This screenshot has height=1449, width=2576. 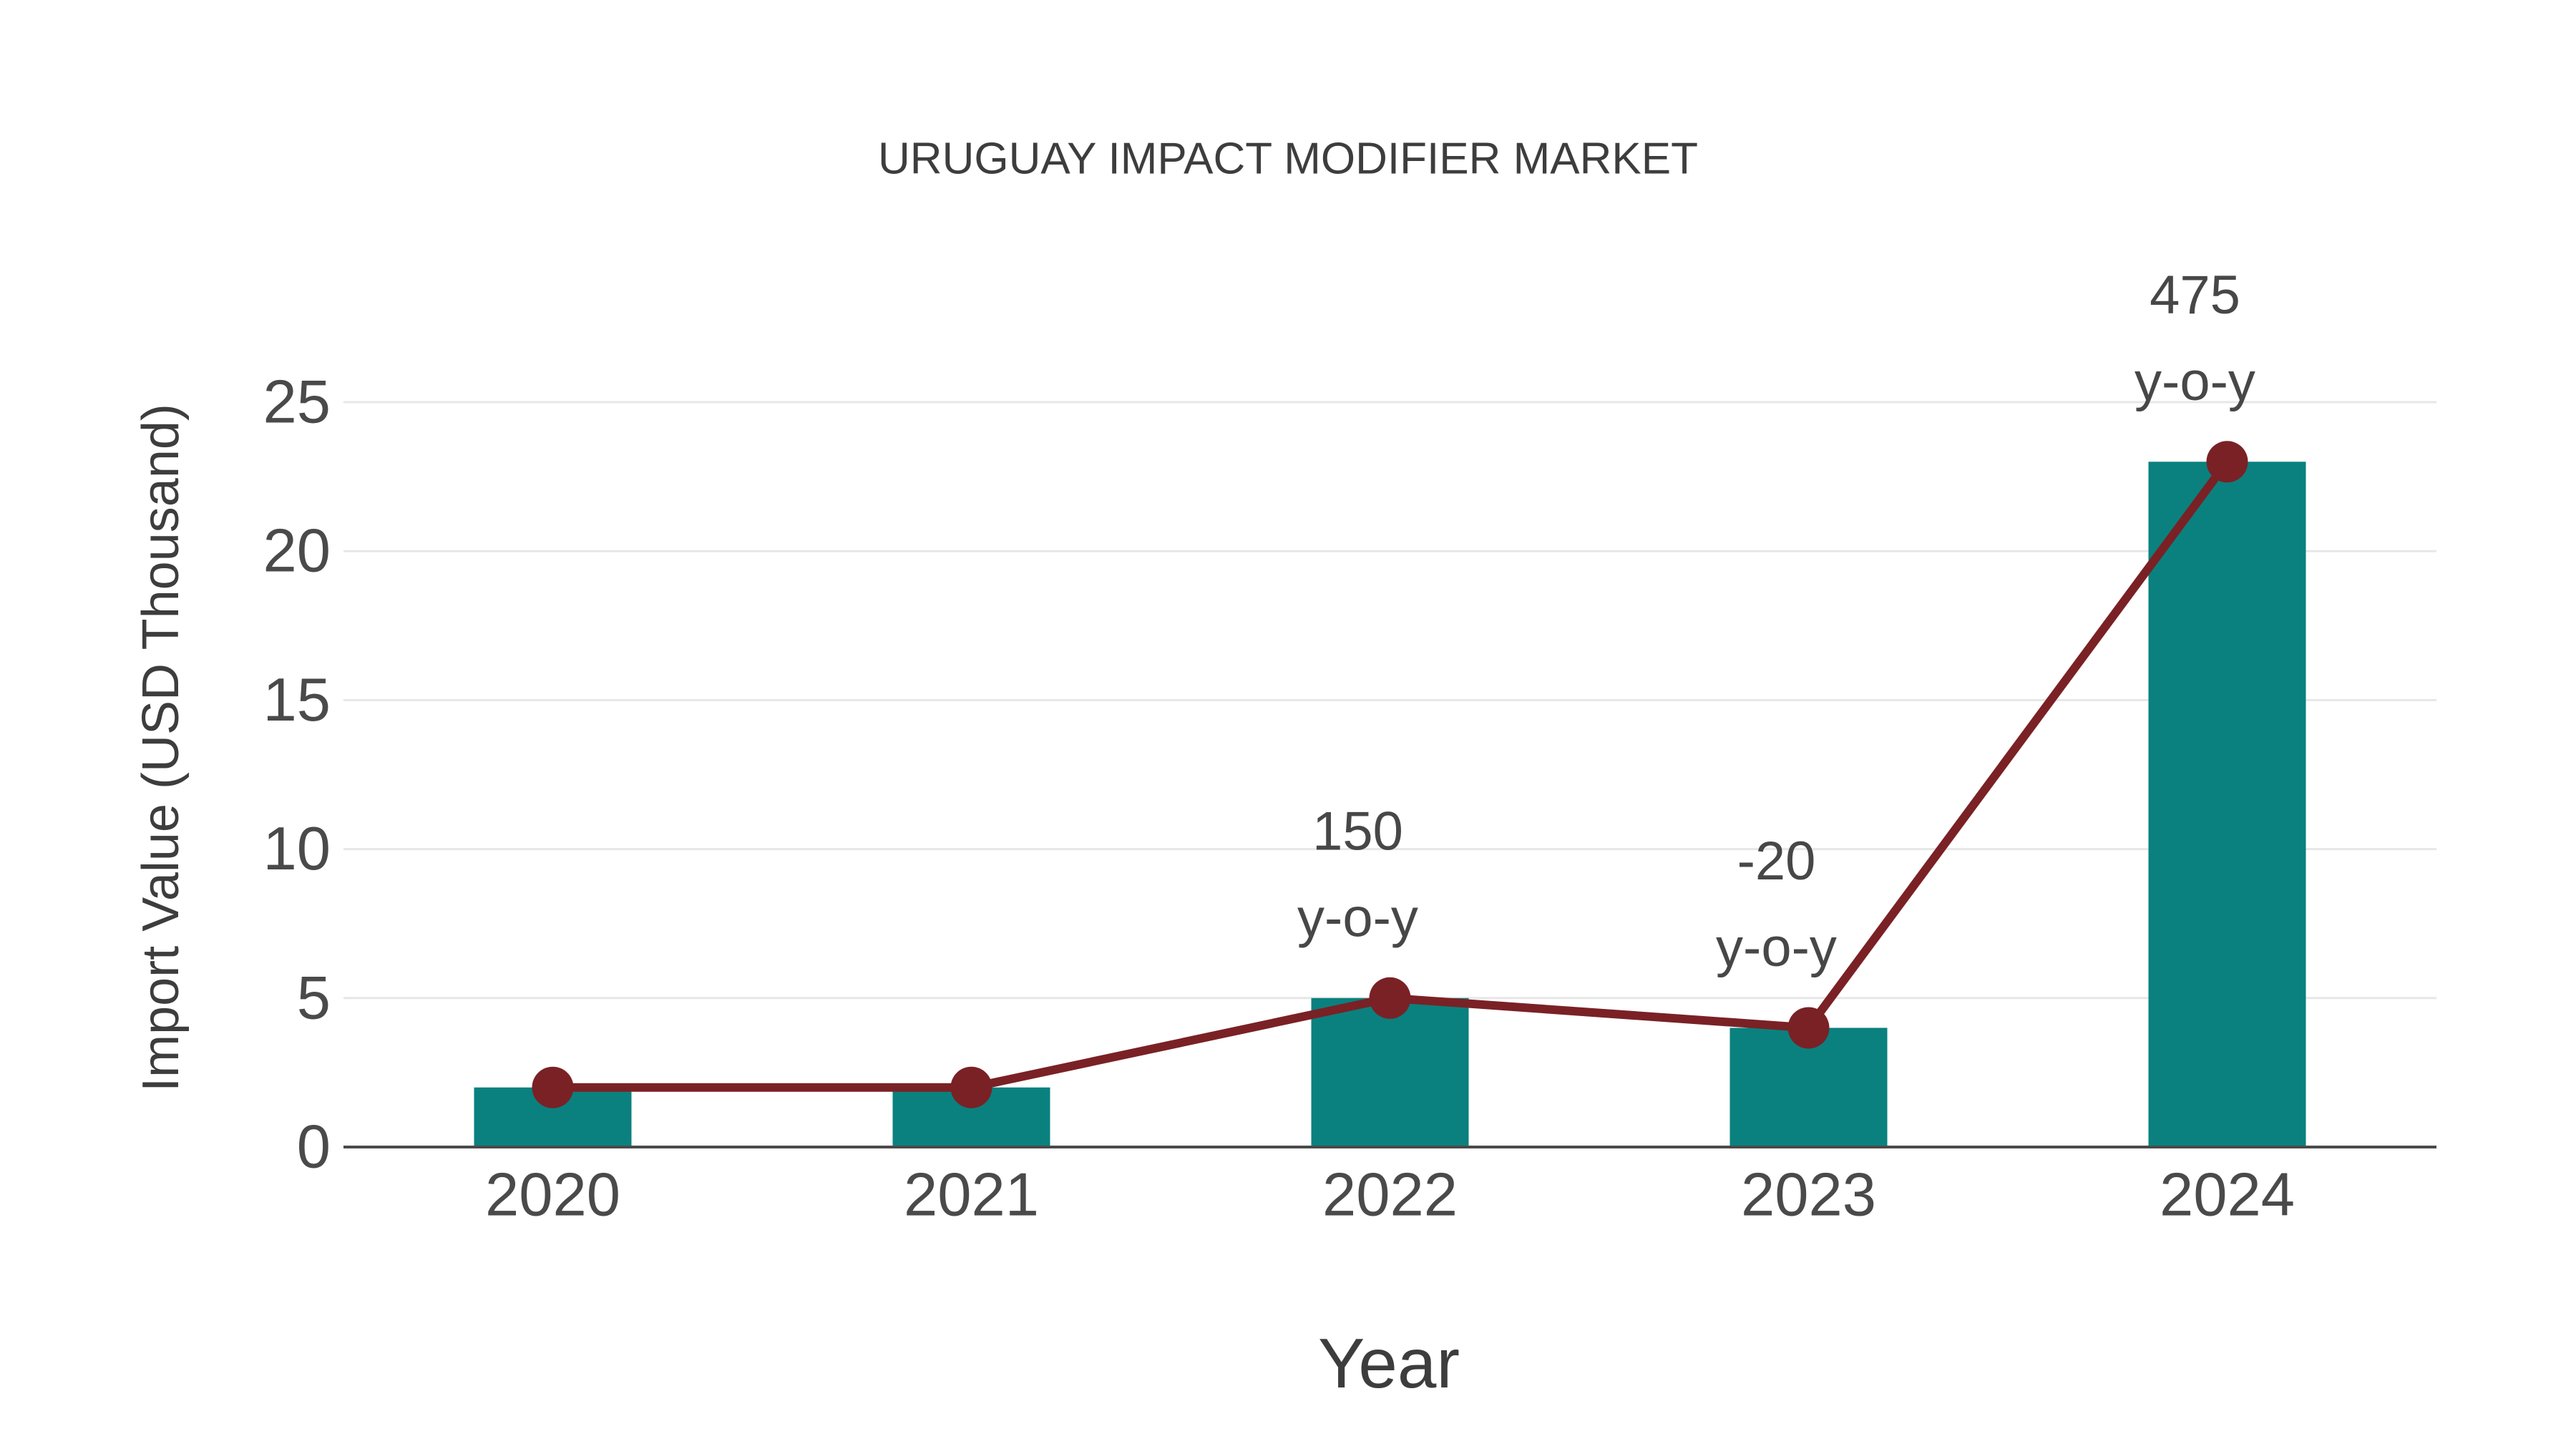 What do you see at coordinates (2227, 1195) in the screenshot?
I see `x-tick-label: 2024` at bounding box center [2227, 1195].